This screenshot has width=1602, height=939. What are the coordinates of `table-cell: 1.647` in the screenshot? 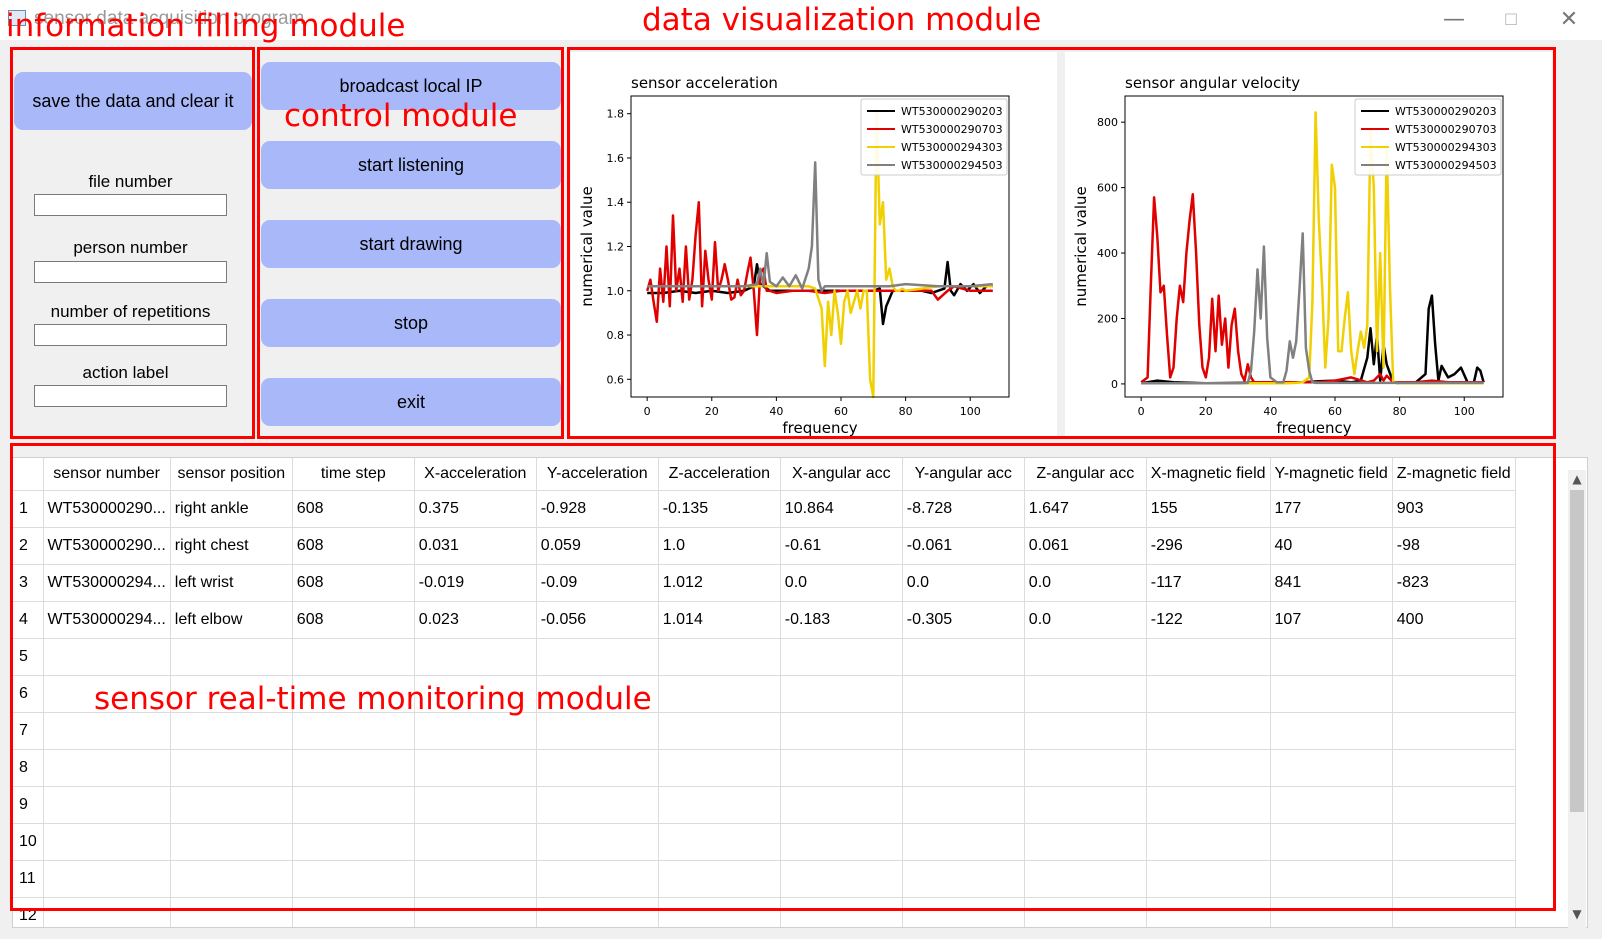 It's located at (1085, 509).